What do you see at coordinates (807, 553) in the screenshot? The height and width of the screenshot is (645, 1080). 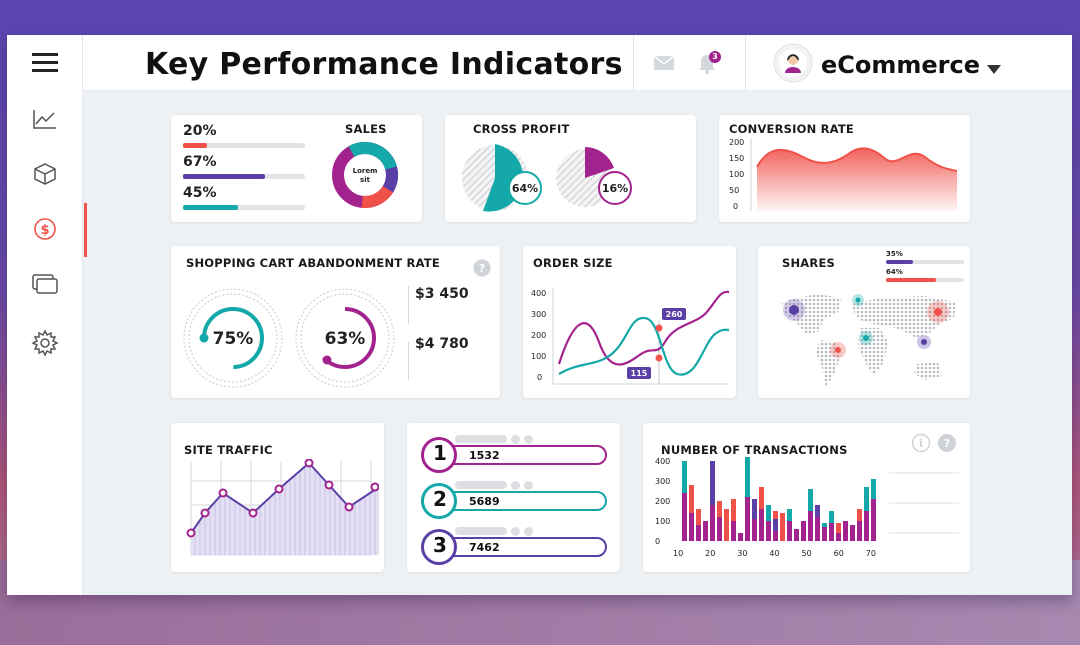 I see `tx-x-tick: 50` at bounding box center [807, 553].